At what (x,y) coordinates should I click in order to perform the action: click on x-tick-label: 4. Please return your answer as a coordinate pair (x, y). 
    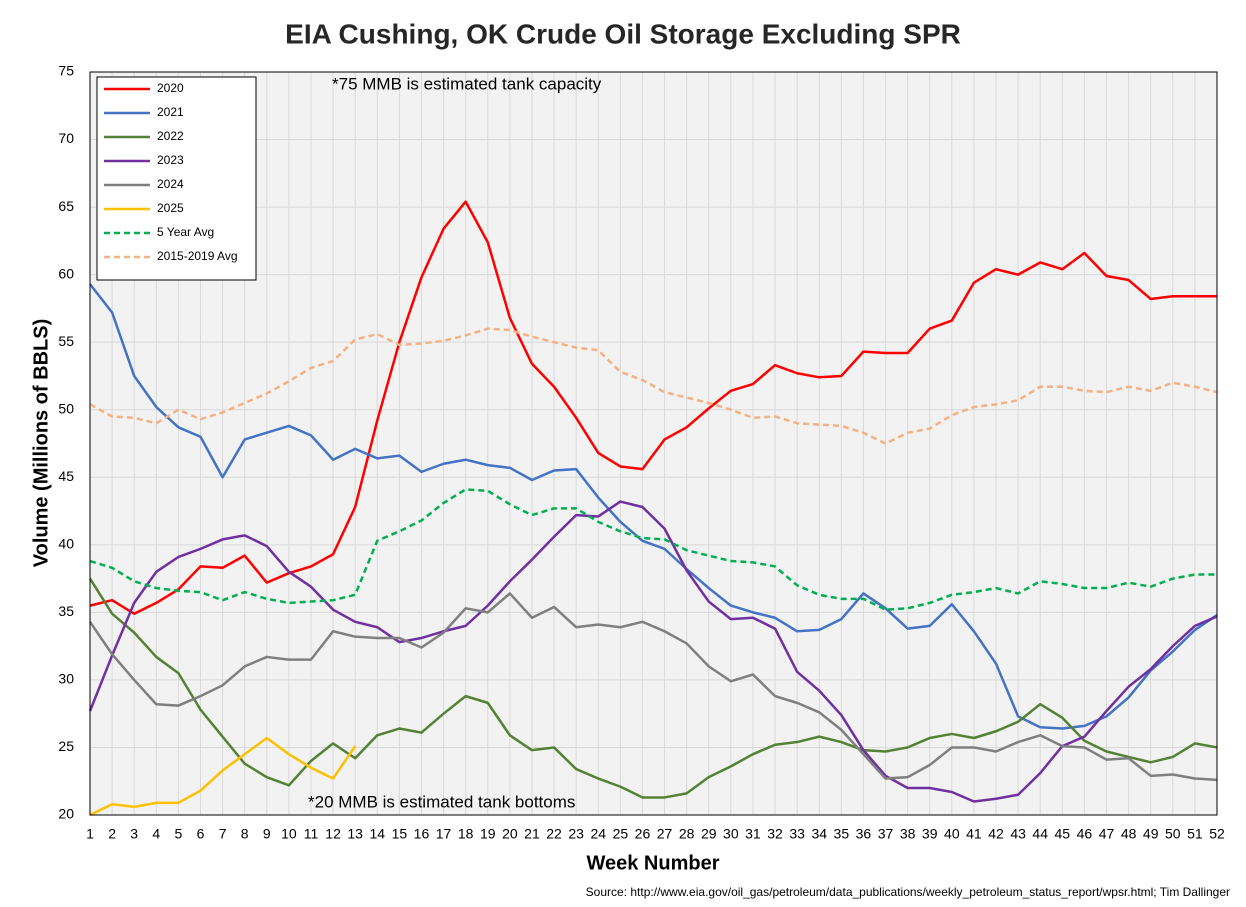
    Looking at the image, I should click on (156, 834).